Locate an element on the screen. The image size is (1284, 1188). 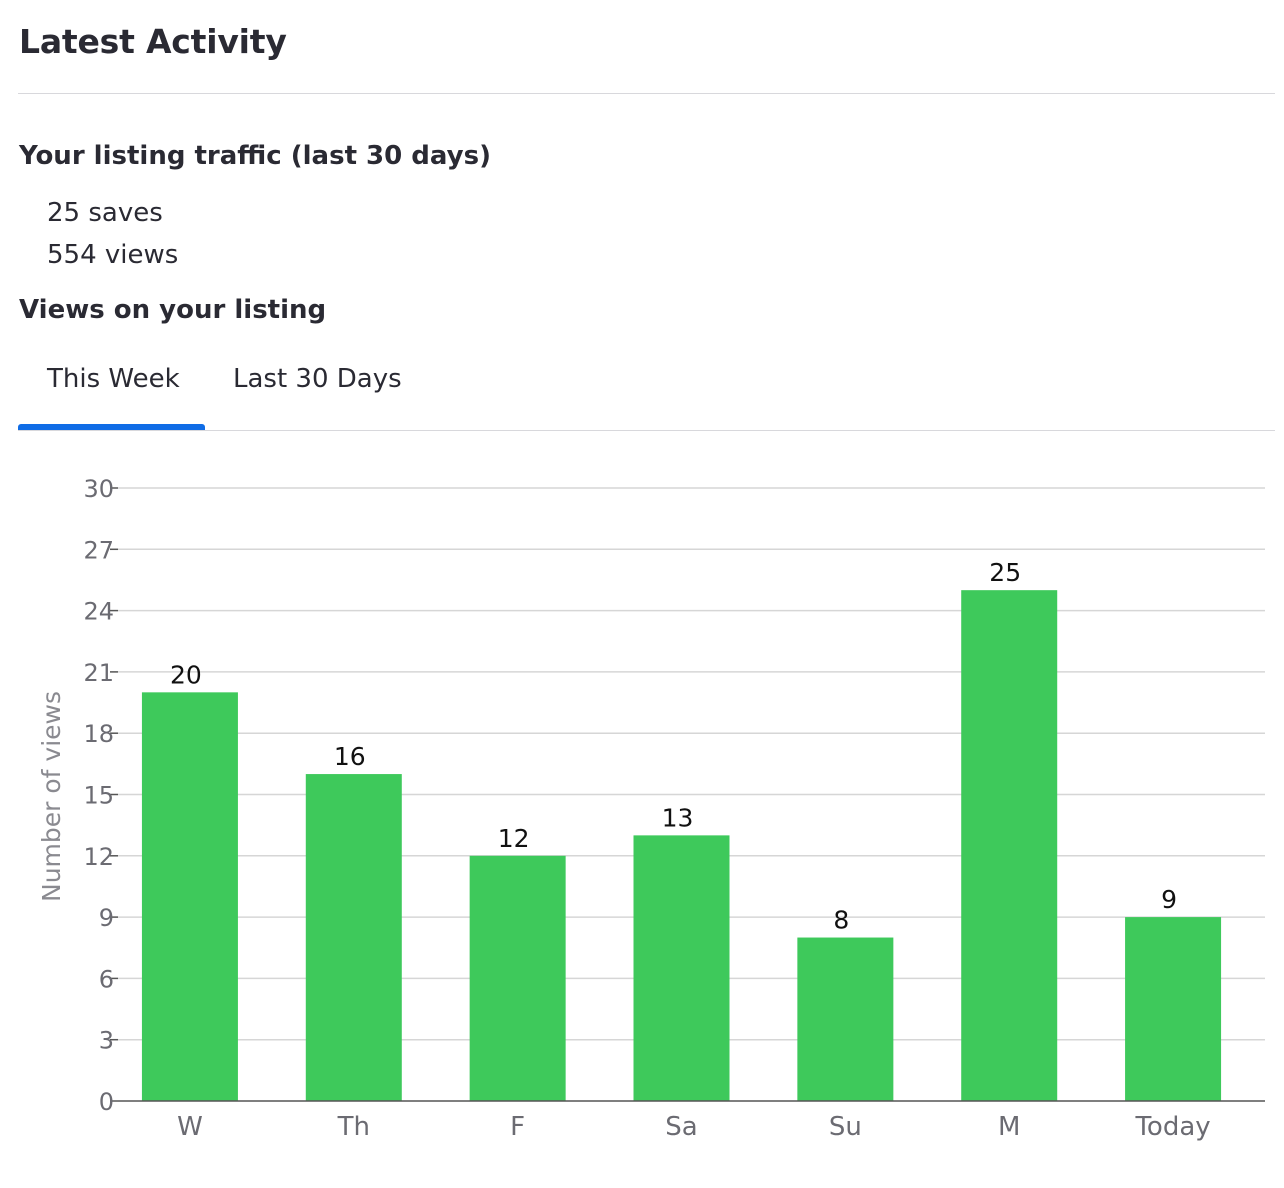
traffic-section-title: Your listing traffic (last 30 days) is located at coordinates (255, 156).